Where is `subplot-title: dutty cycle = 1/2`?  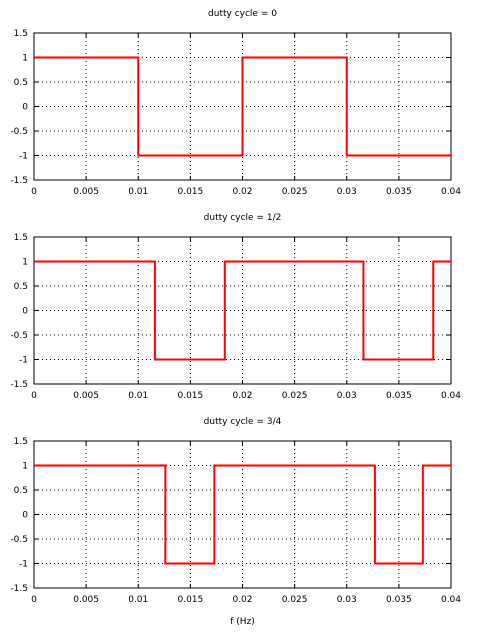
subplot-title: dutty cycle = 1/2 is located at coordinates (243, 218).